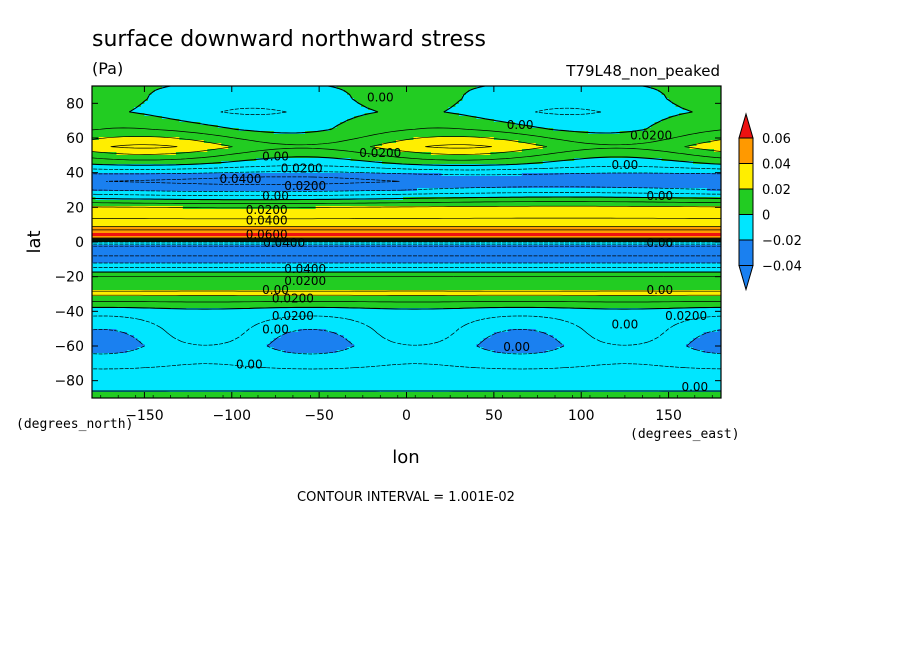  Describe the element at coordinates (75, 104) in the screenshot. I see `y-tick-label: 80` at that location.